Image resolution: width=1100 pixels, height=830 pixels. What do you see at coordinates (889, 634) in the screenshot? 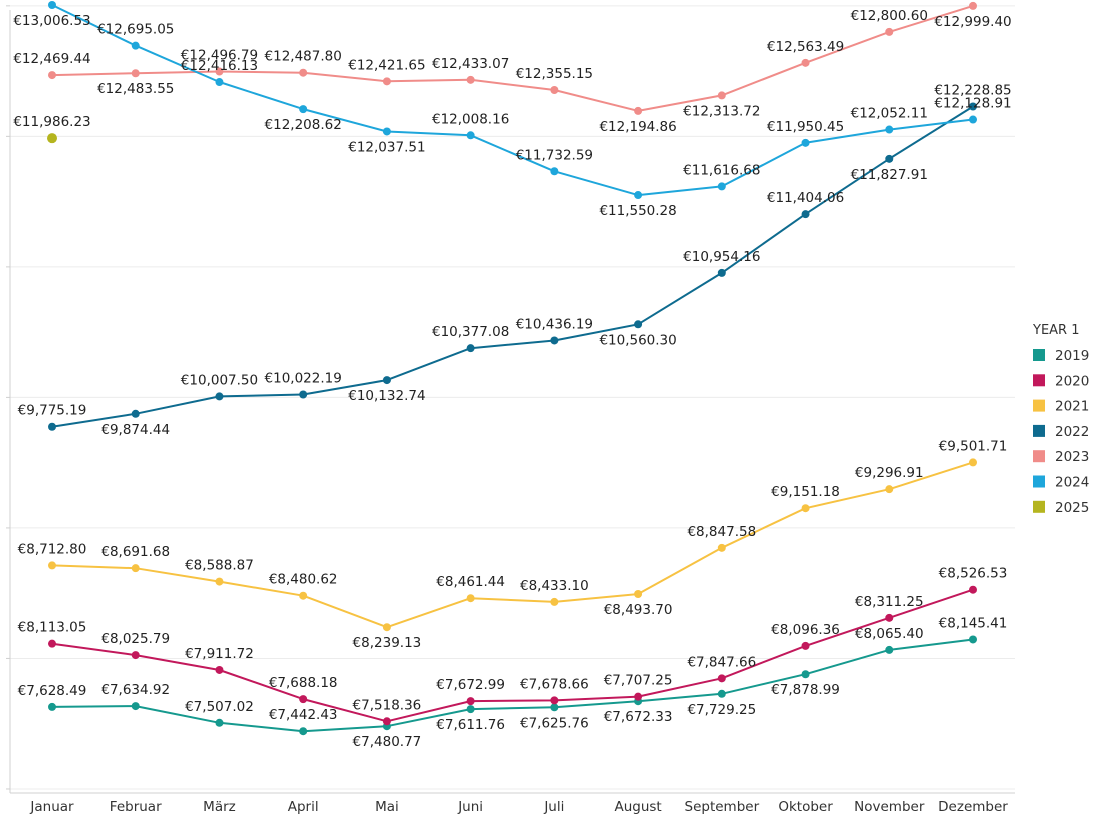
I see `data-label-2019: €8,065.40` at bounding box center [889, 634].